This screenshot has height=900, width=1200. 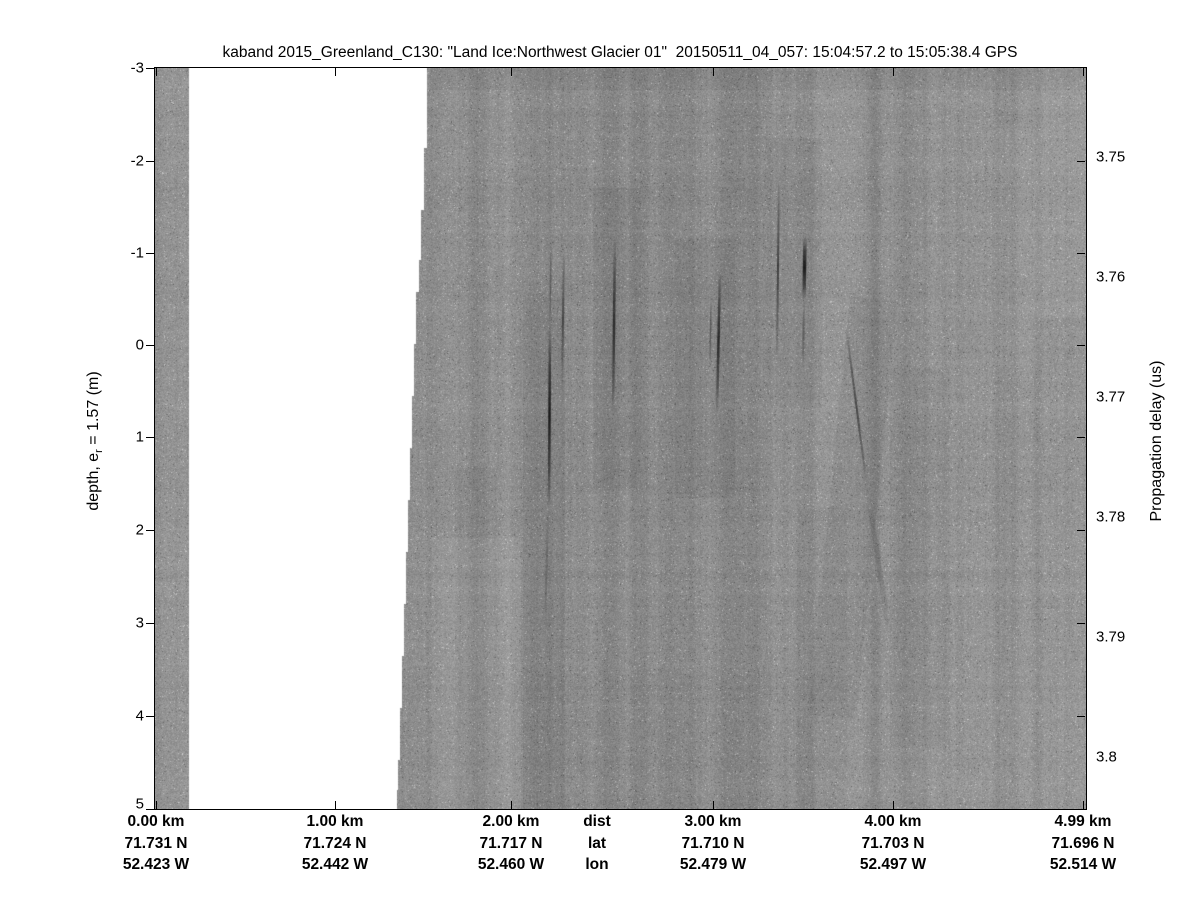 What do you see at coordinates (99, 451) in the screenshot?
I see `left-axis-label-subscript: r` at bounding box center [99, 451].